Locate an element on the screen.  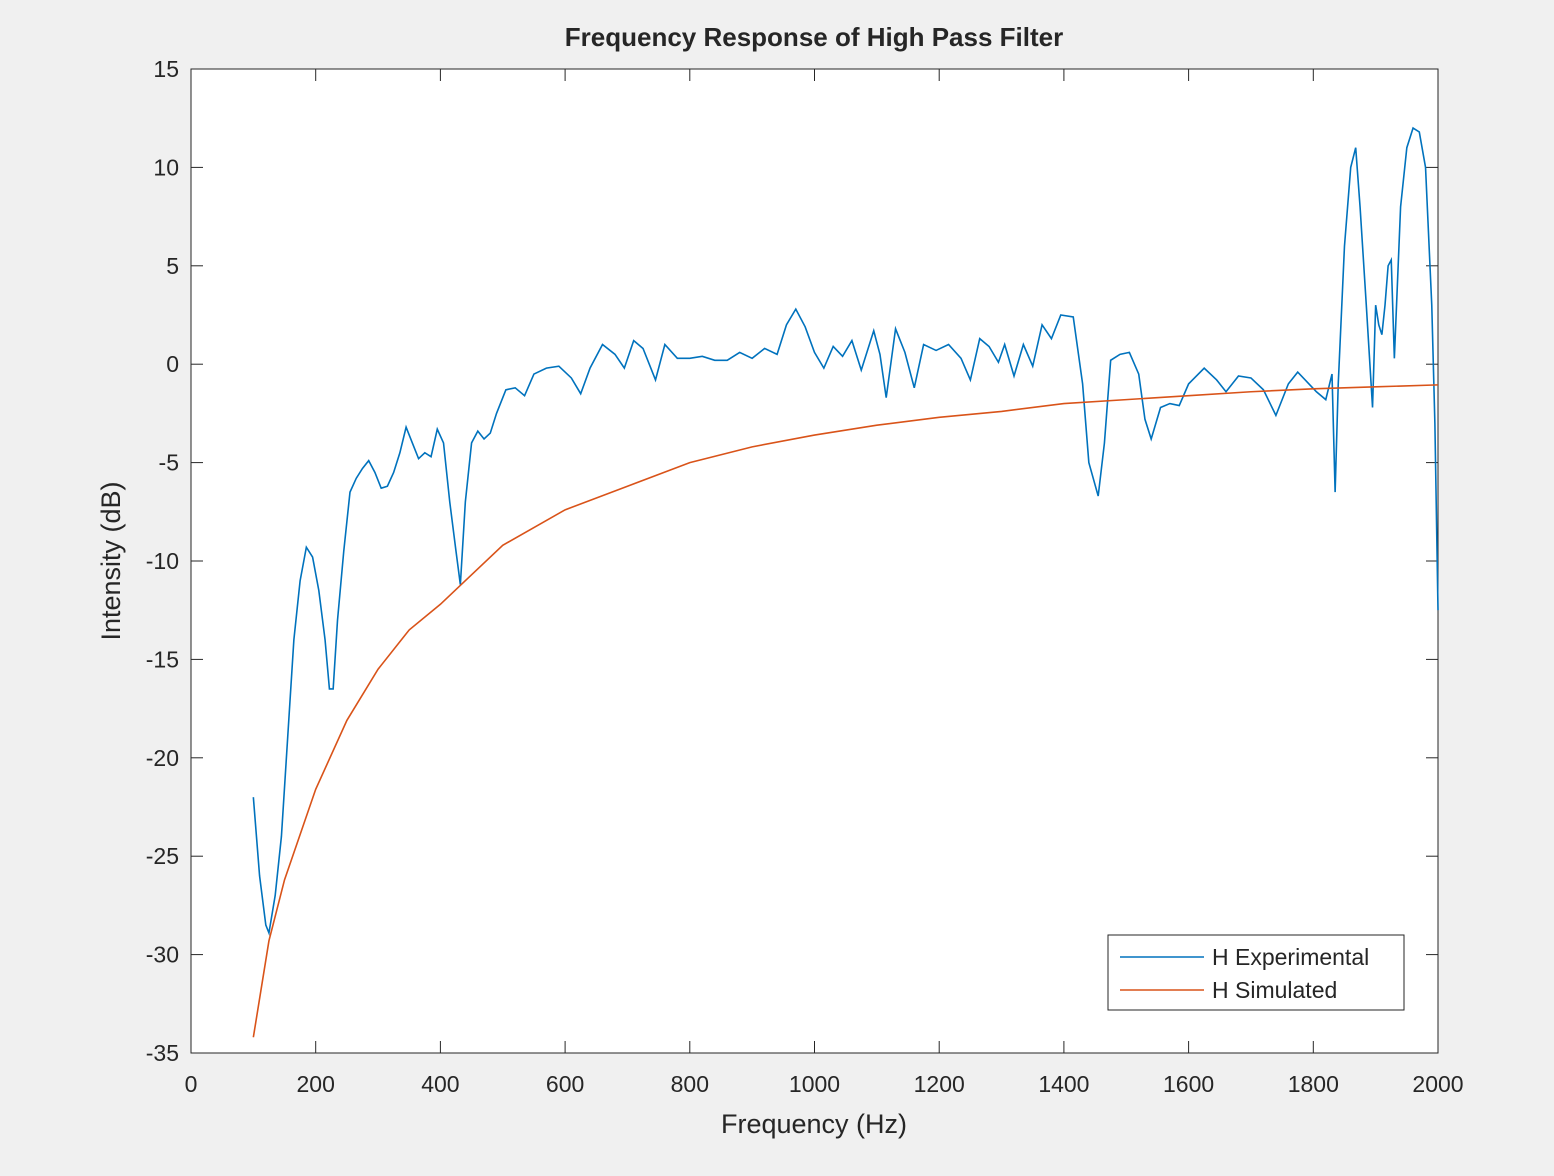
y-tick-label: -20 is located at coordinates (162, 758).